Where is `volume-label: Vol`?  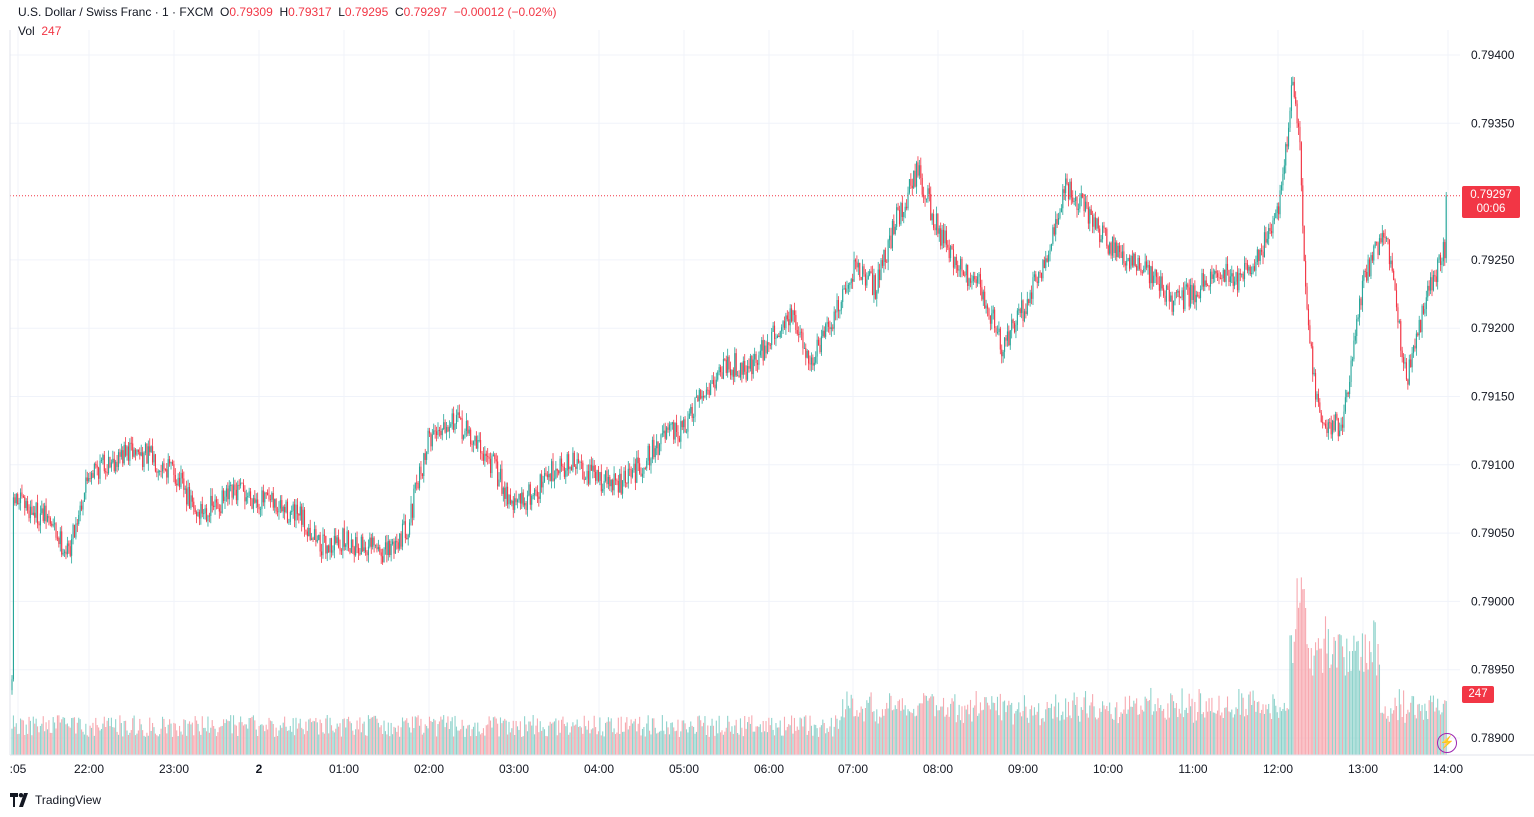 volume-label: Vol is located at coordinates (26, 31).